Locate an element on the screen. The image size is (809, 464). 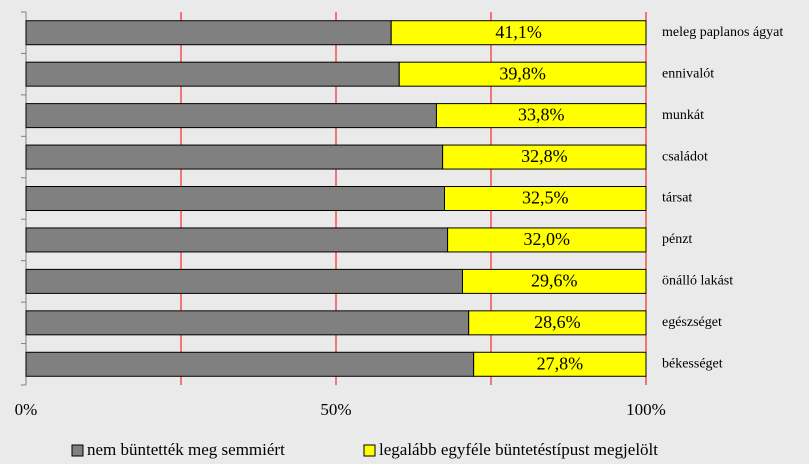
x-tick-label: 100% is located at coordinates (646, 409).